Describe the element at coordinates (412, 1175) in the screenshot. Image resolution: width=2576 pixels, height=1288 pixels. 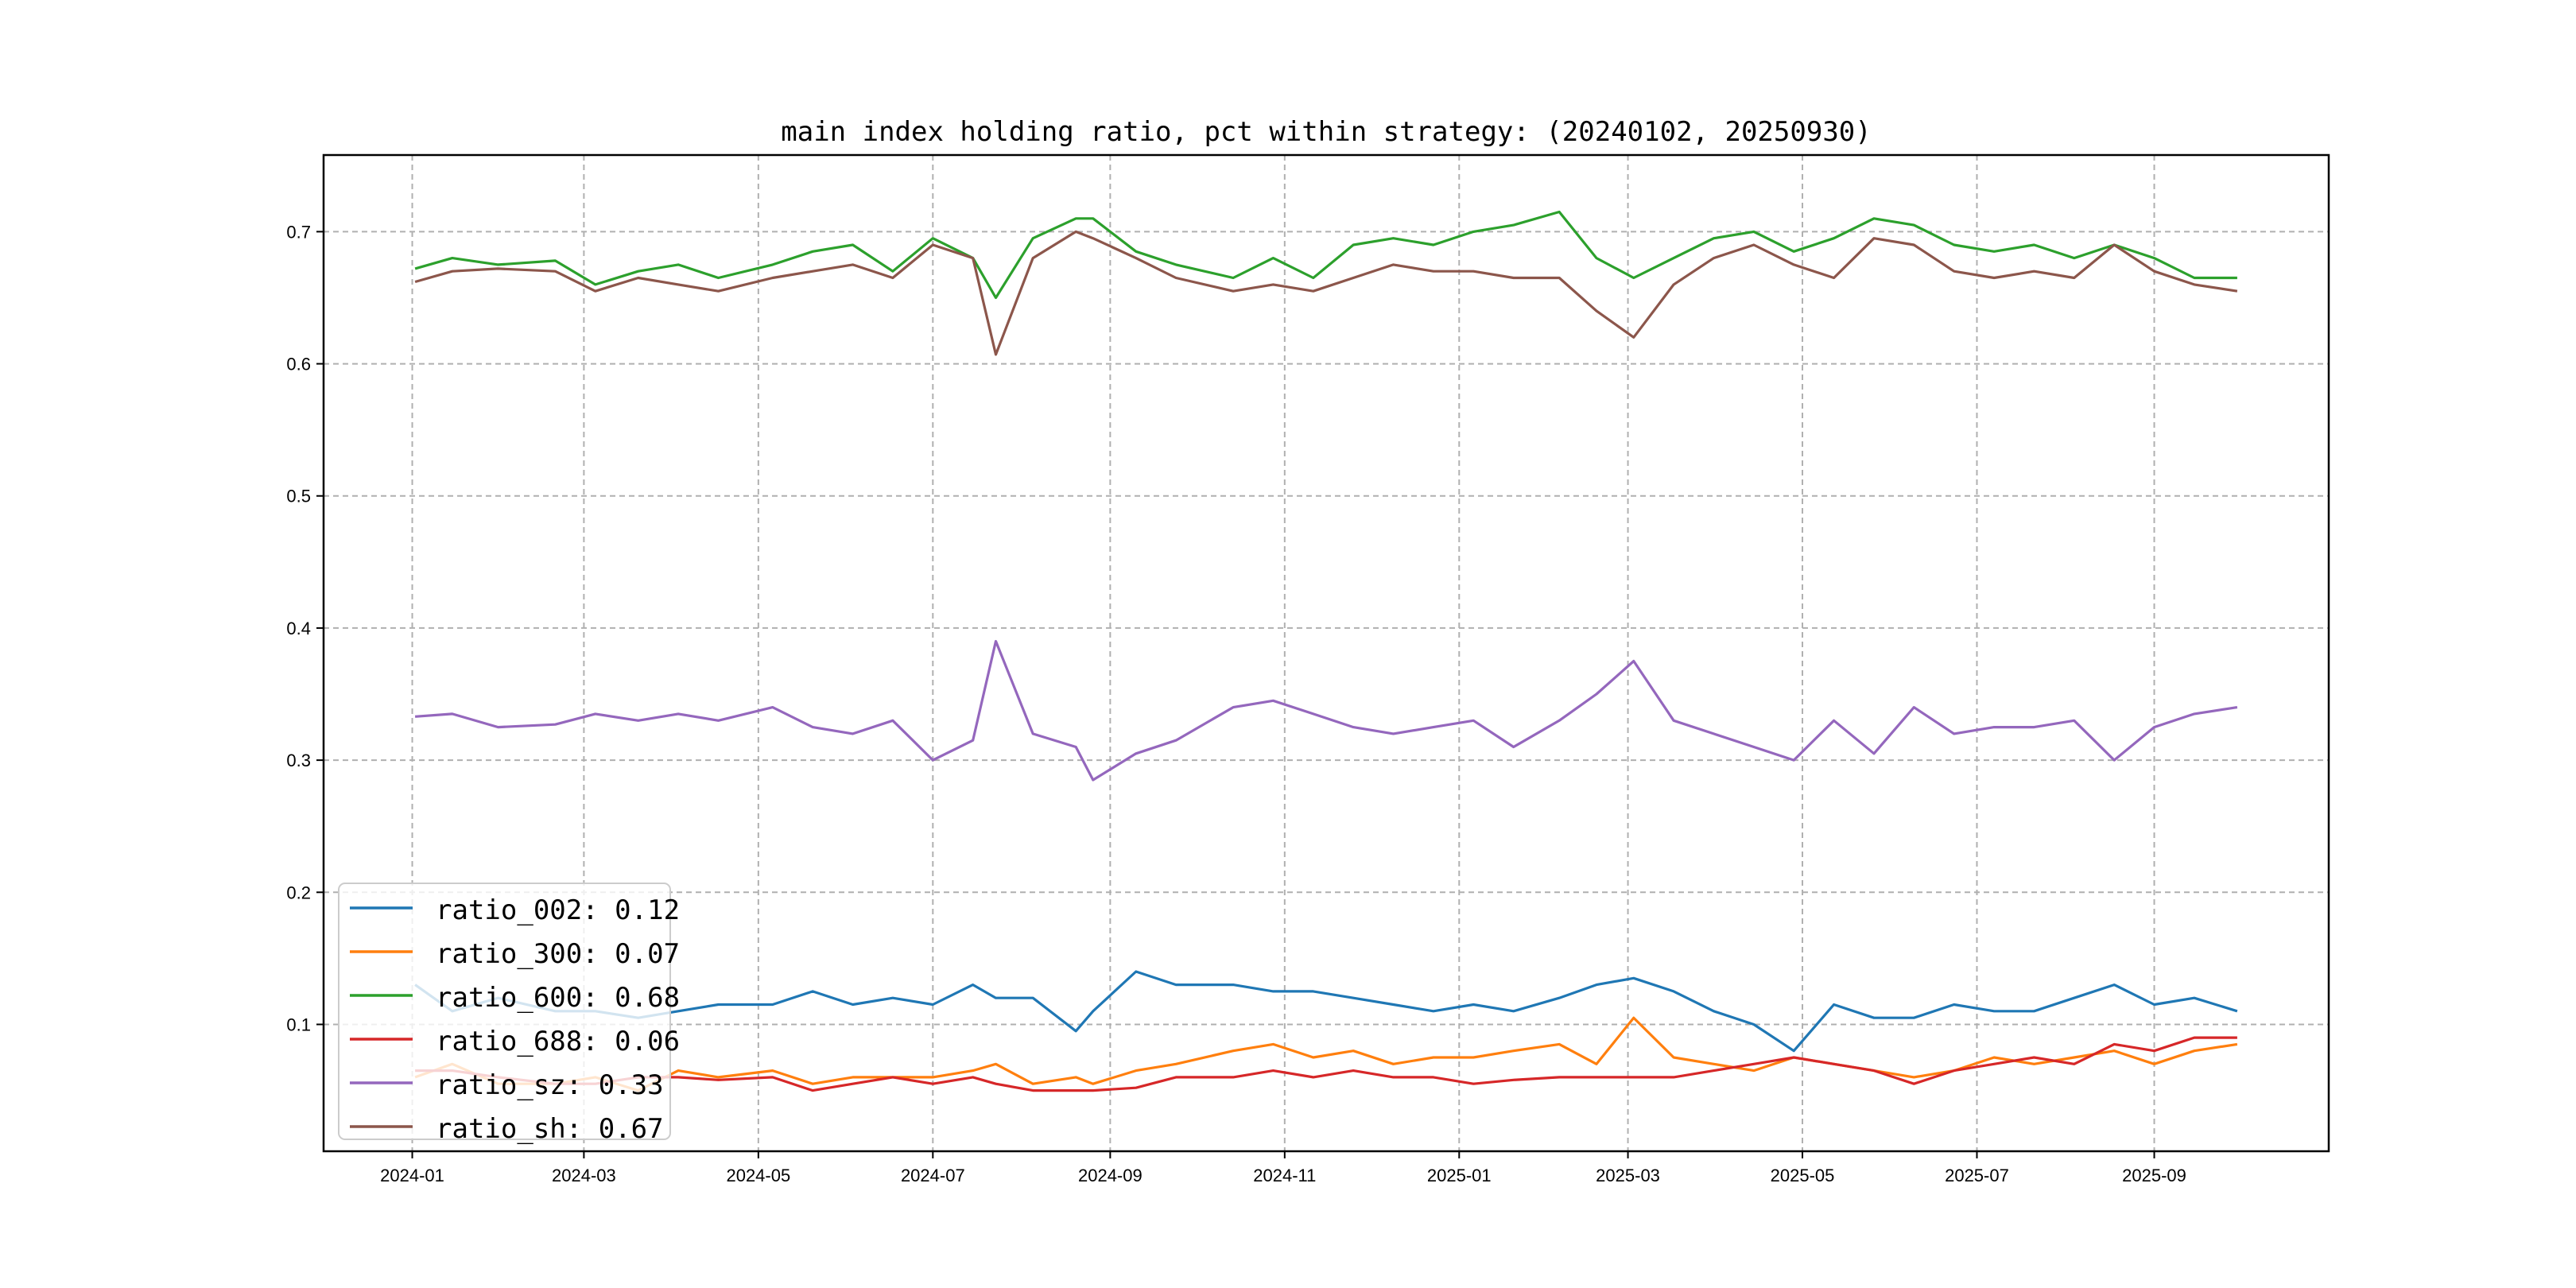
I see `x-tick-label: 2024-01` at that location.